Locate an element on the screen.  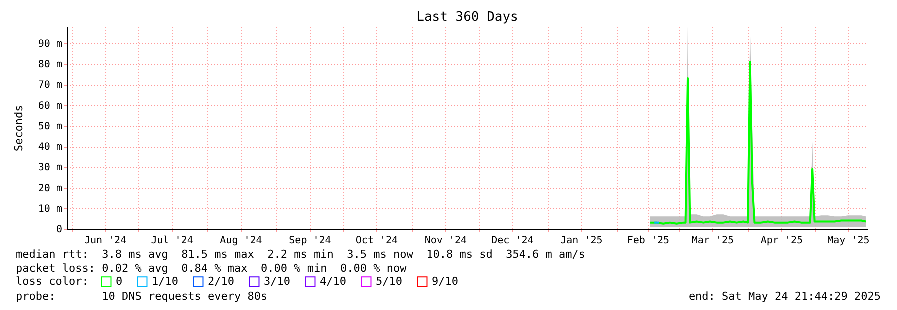
x-tick-label: Jun '24 is located at coordinates (105, 241).